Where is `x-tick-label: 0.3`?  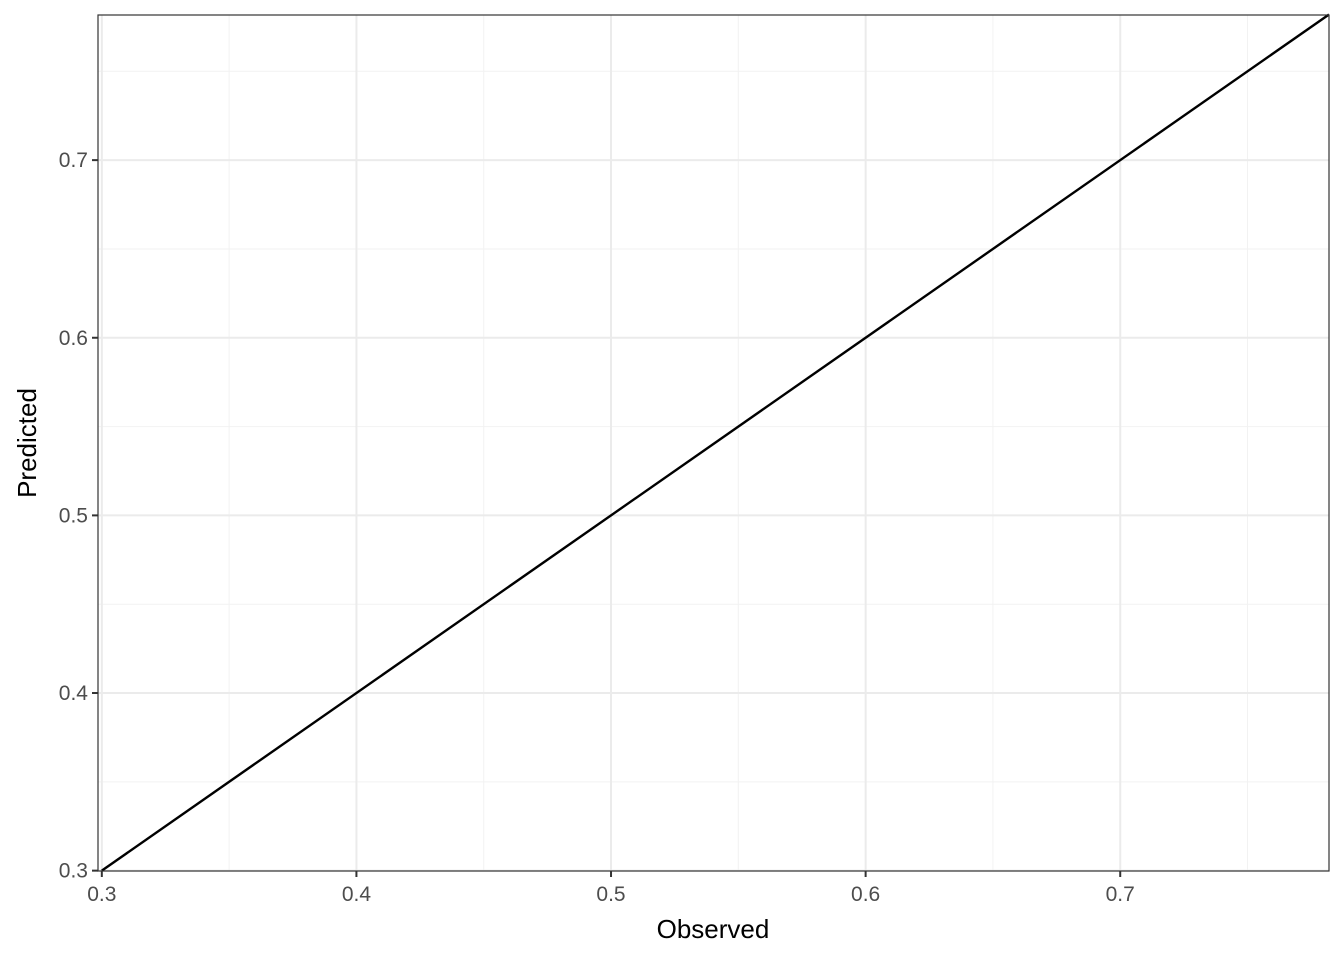 x-tick-label: 0.3 is located at coordinates (101, 894).